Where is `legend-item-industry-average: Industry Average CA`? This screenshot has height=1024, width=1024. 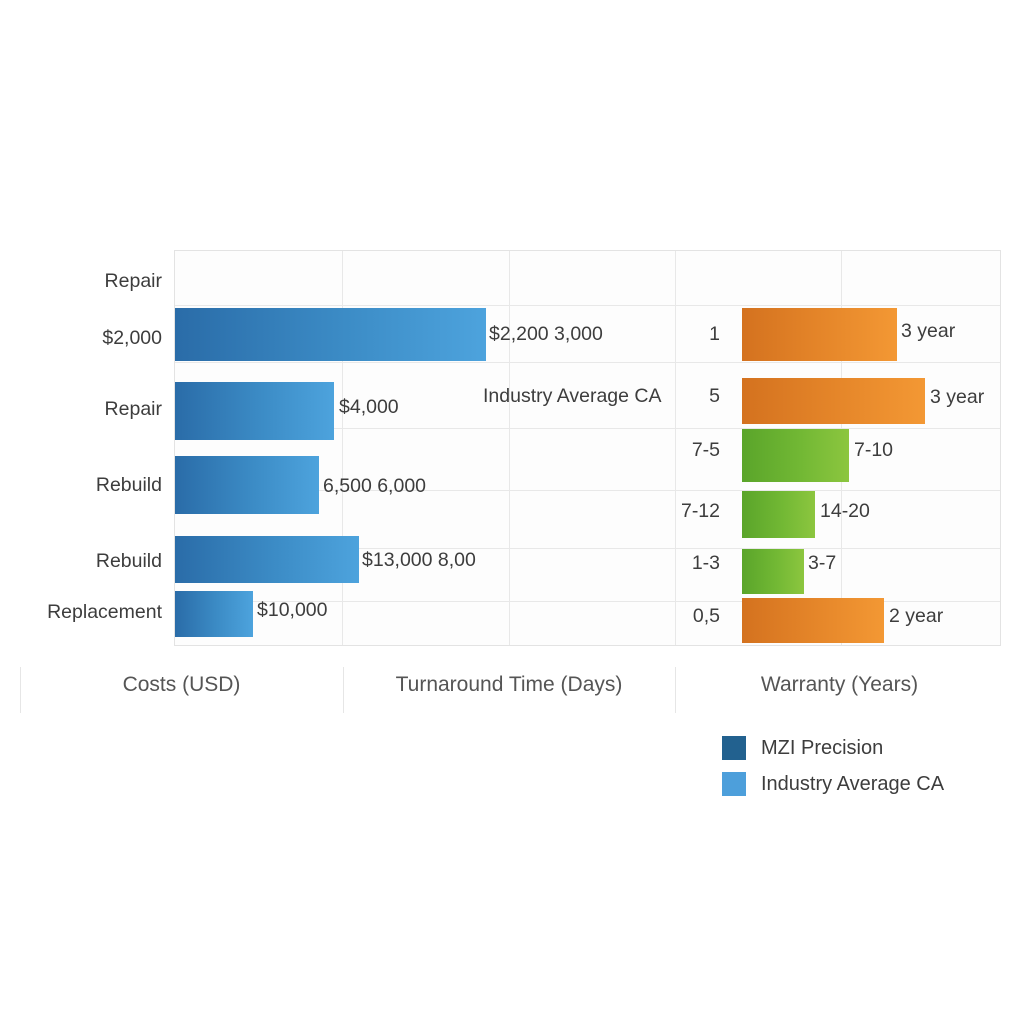
legend-item-industry-average: Industry Average CA is located at coordinates (862, 784).